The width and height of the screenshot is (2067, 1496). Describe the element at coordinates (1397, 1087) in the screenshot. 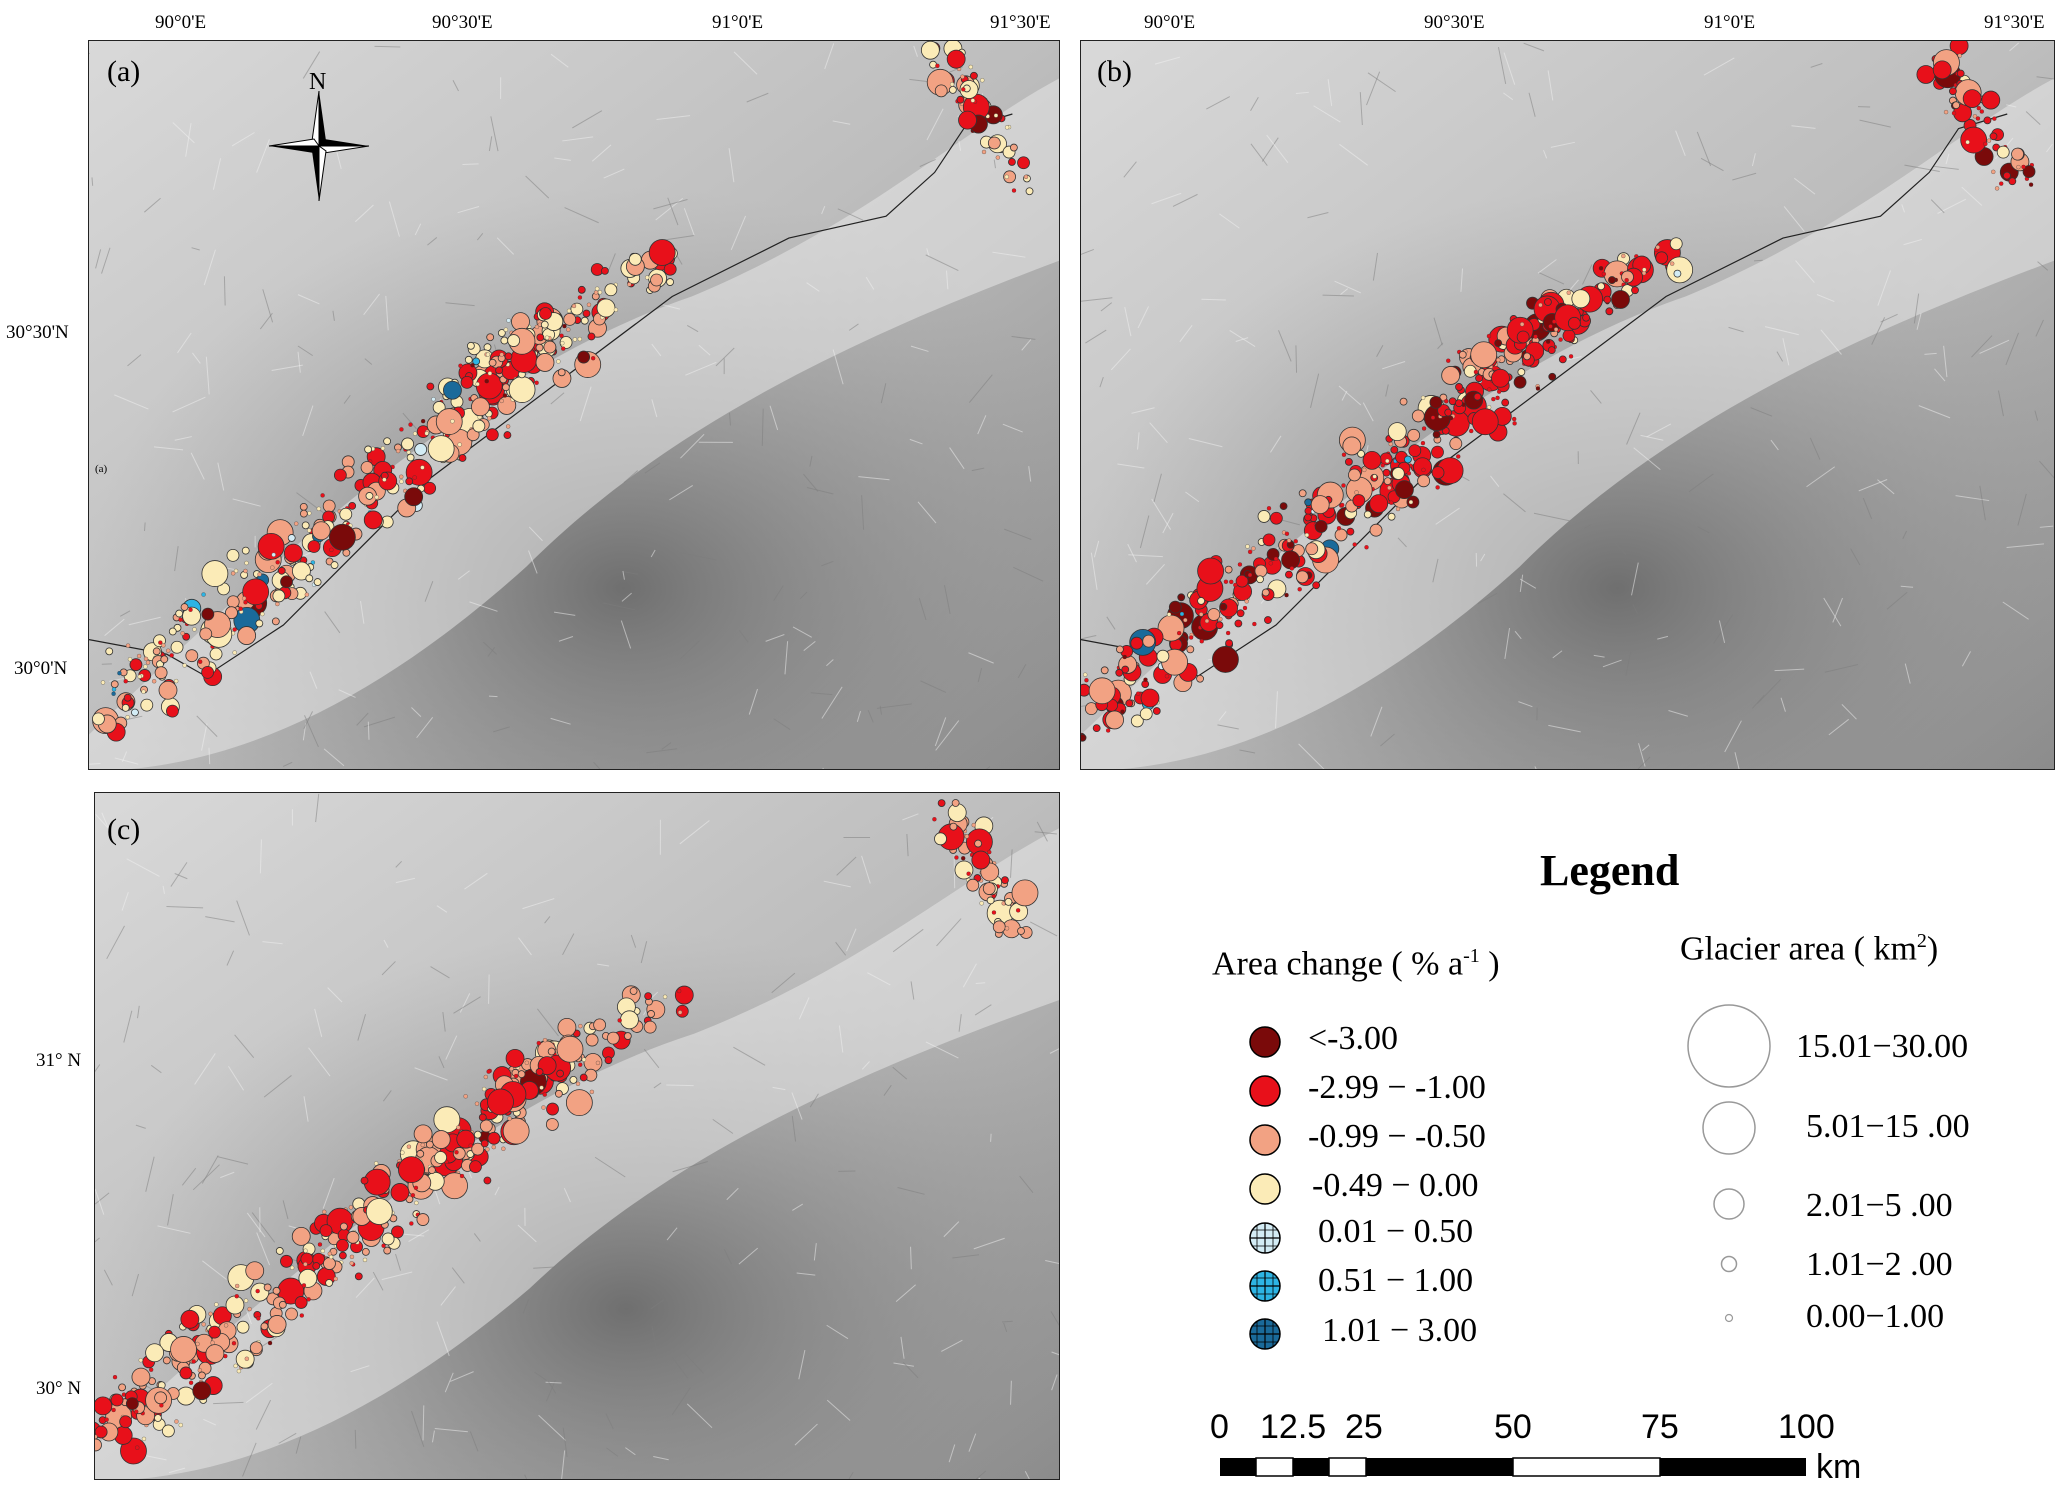

I see `class-label-1: -2.99 − -1.00` at that location.